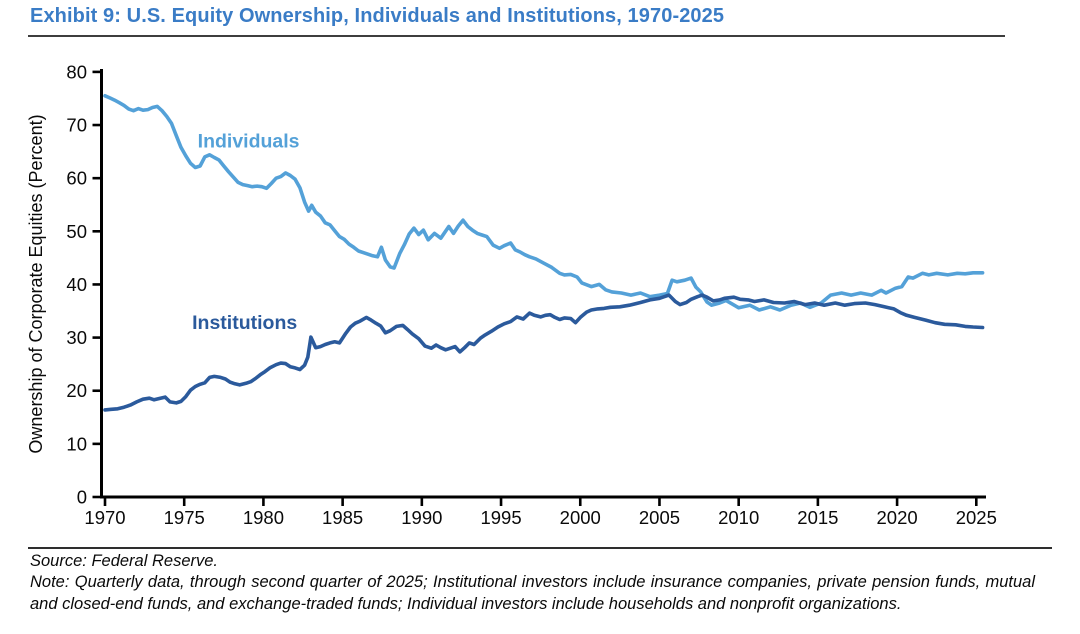 The height and width of the screenshot is (634, 1080). Describe the element at coordinates (263, 517) in the screenshot. I see `x-tick-label: 1980` at that location.